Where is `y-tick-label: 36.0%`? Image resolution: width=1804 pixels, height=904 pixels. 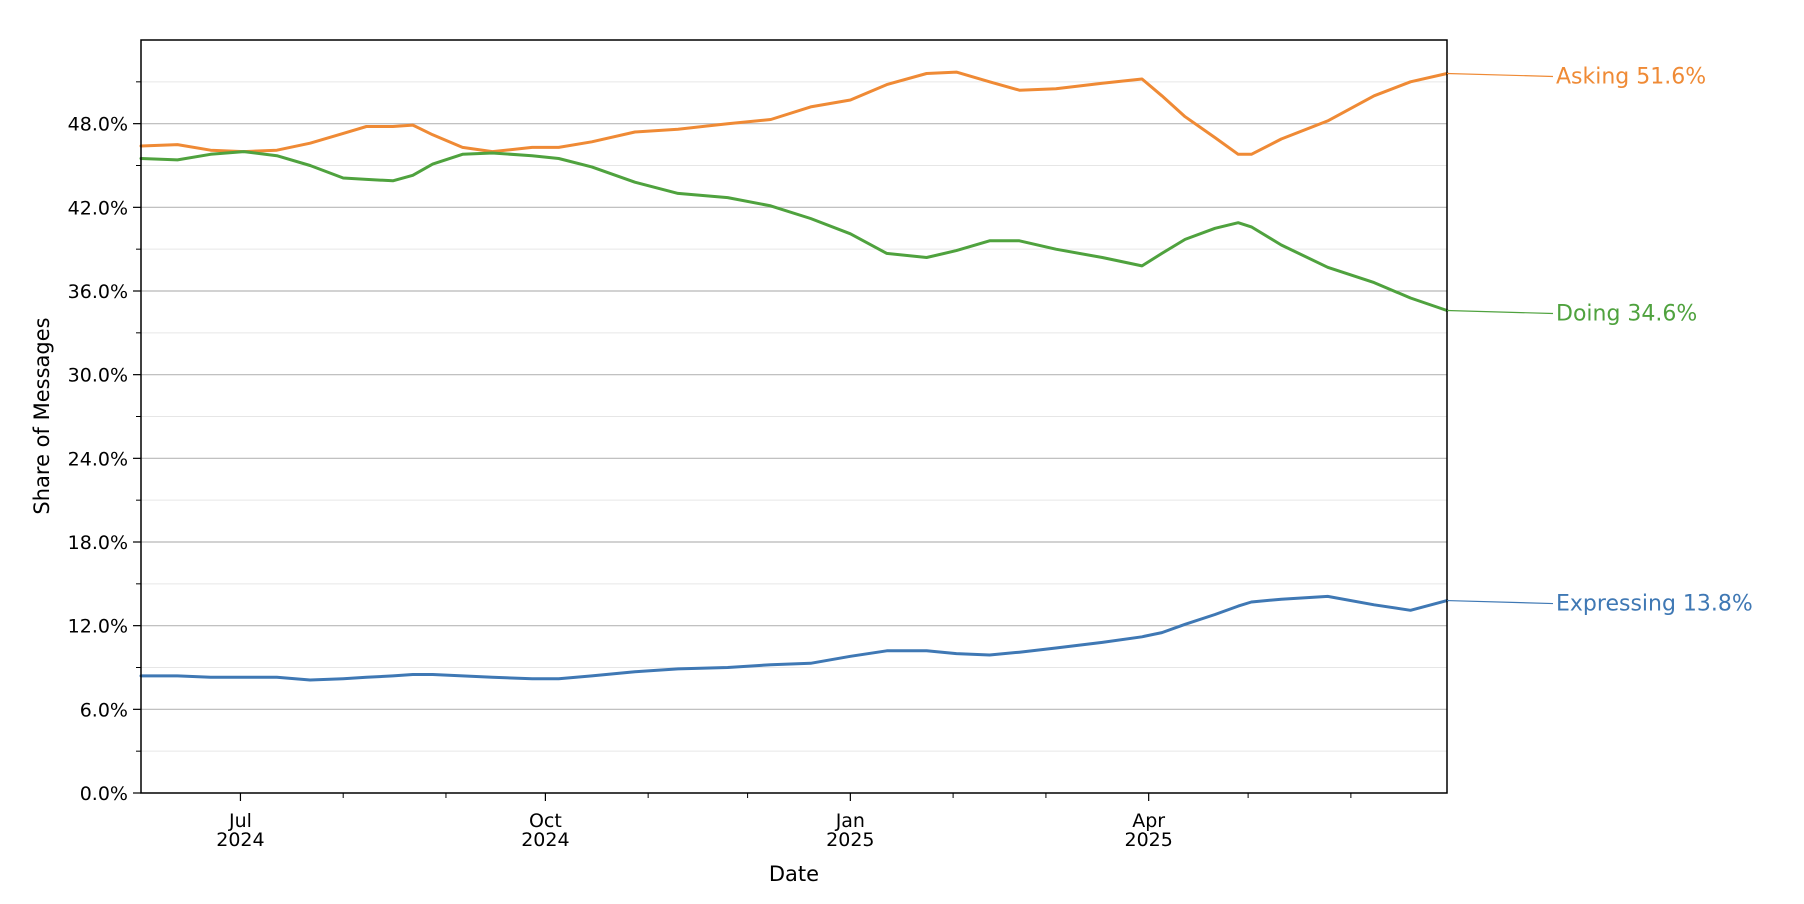 y-tick-label: 36.0% is located at coordinates (98, 292).